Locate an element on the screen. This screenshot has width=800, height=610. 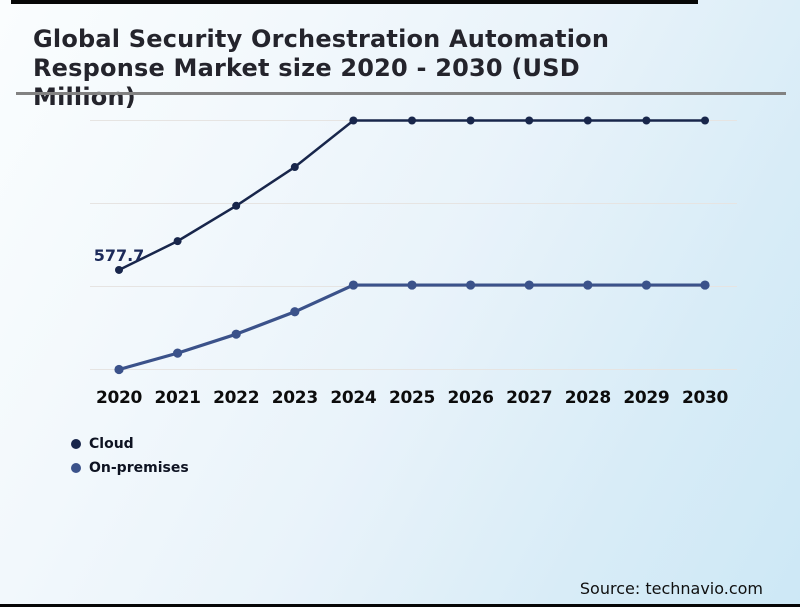
data-point-label: 577.7 is located at coordinates (119, 255).